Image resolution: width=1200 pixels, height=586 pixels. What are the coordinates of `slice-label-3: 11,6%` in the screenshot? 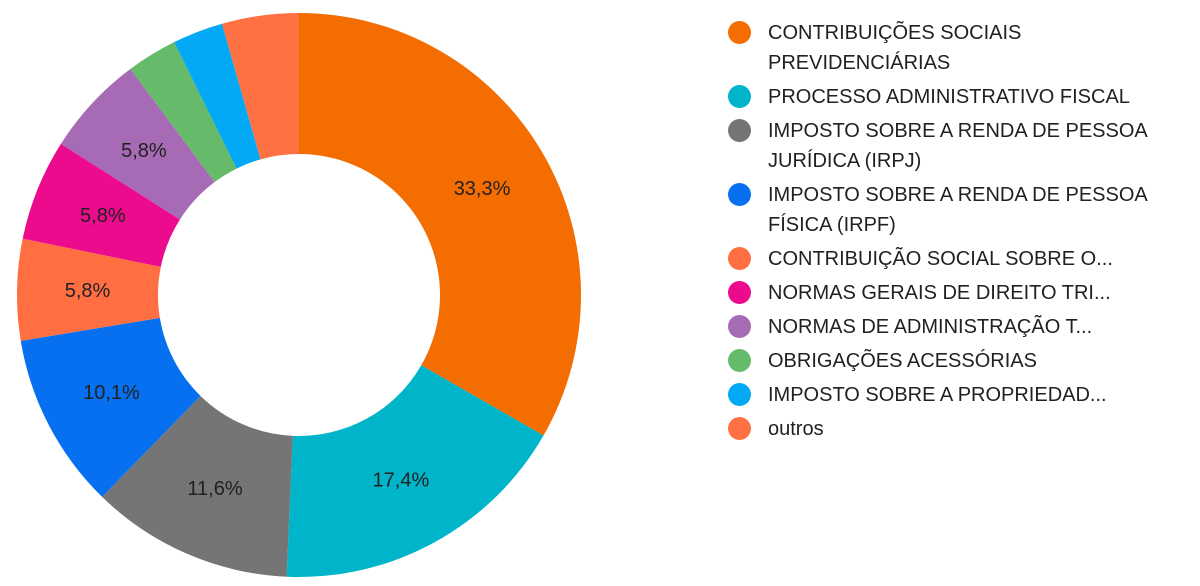 It's located at (214, 489).